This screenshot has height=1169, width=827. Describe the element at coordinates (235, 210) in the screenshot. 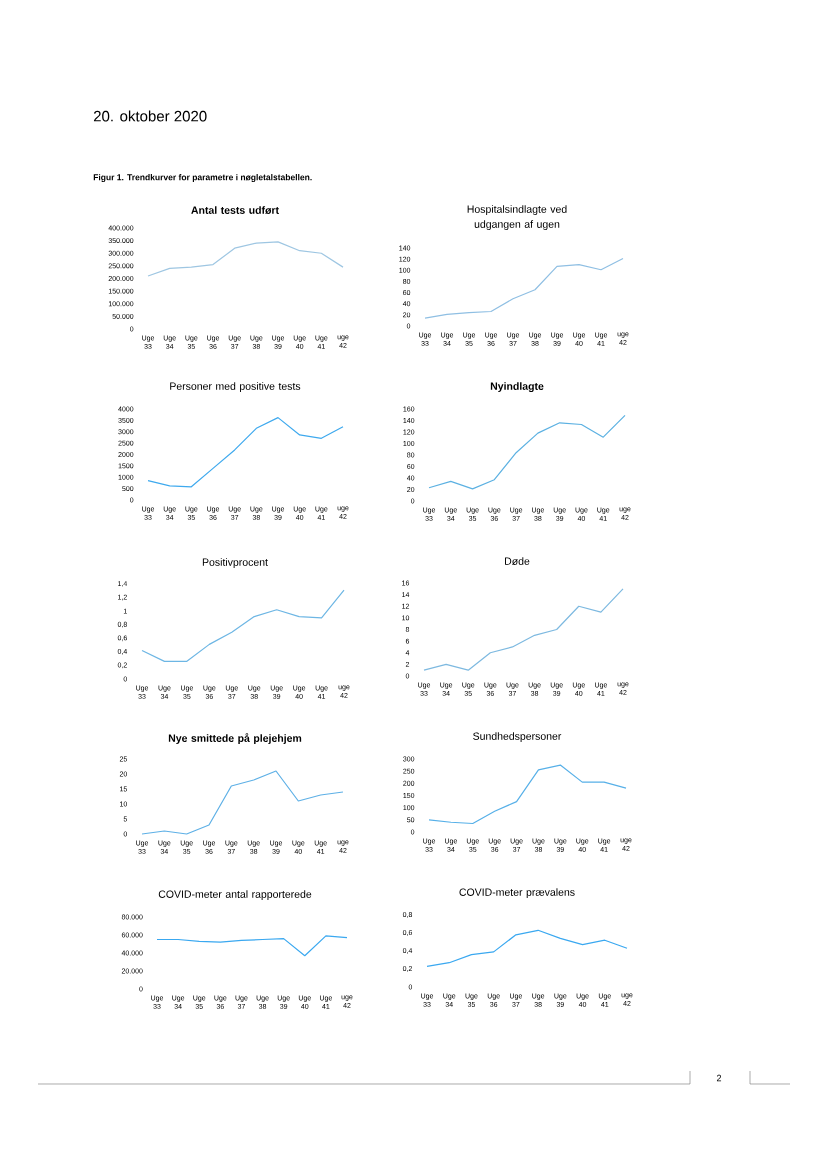

I see `chart-title: Antal tests udført` at that location.